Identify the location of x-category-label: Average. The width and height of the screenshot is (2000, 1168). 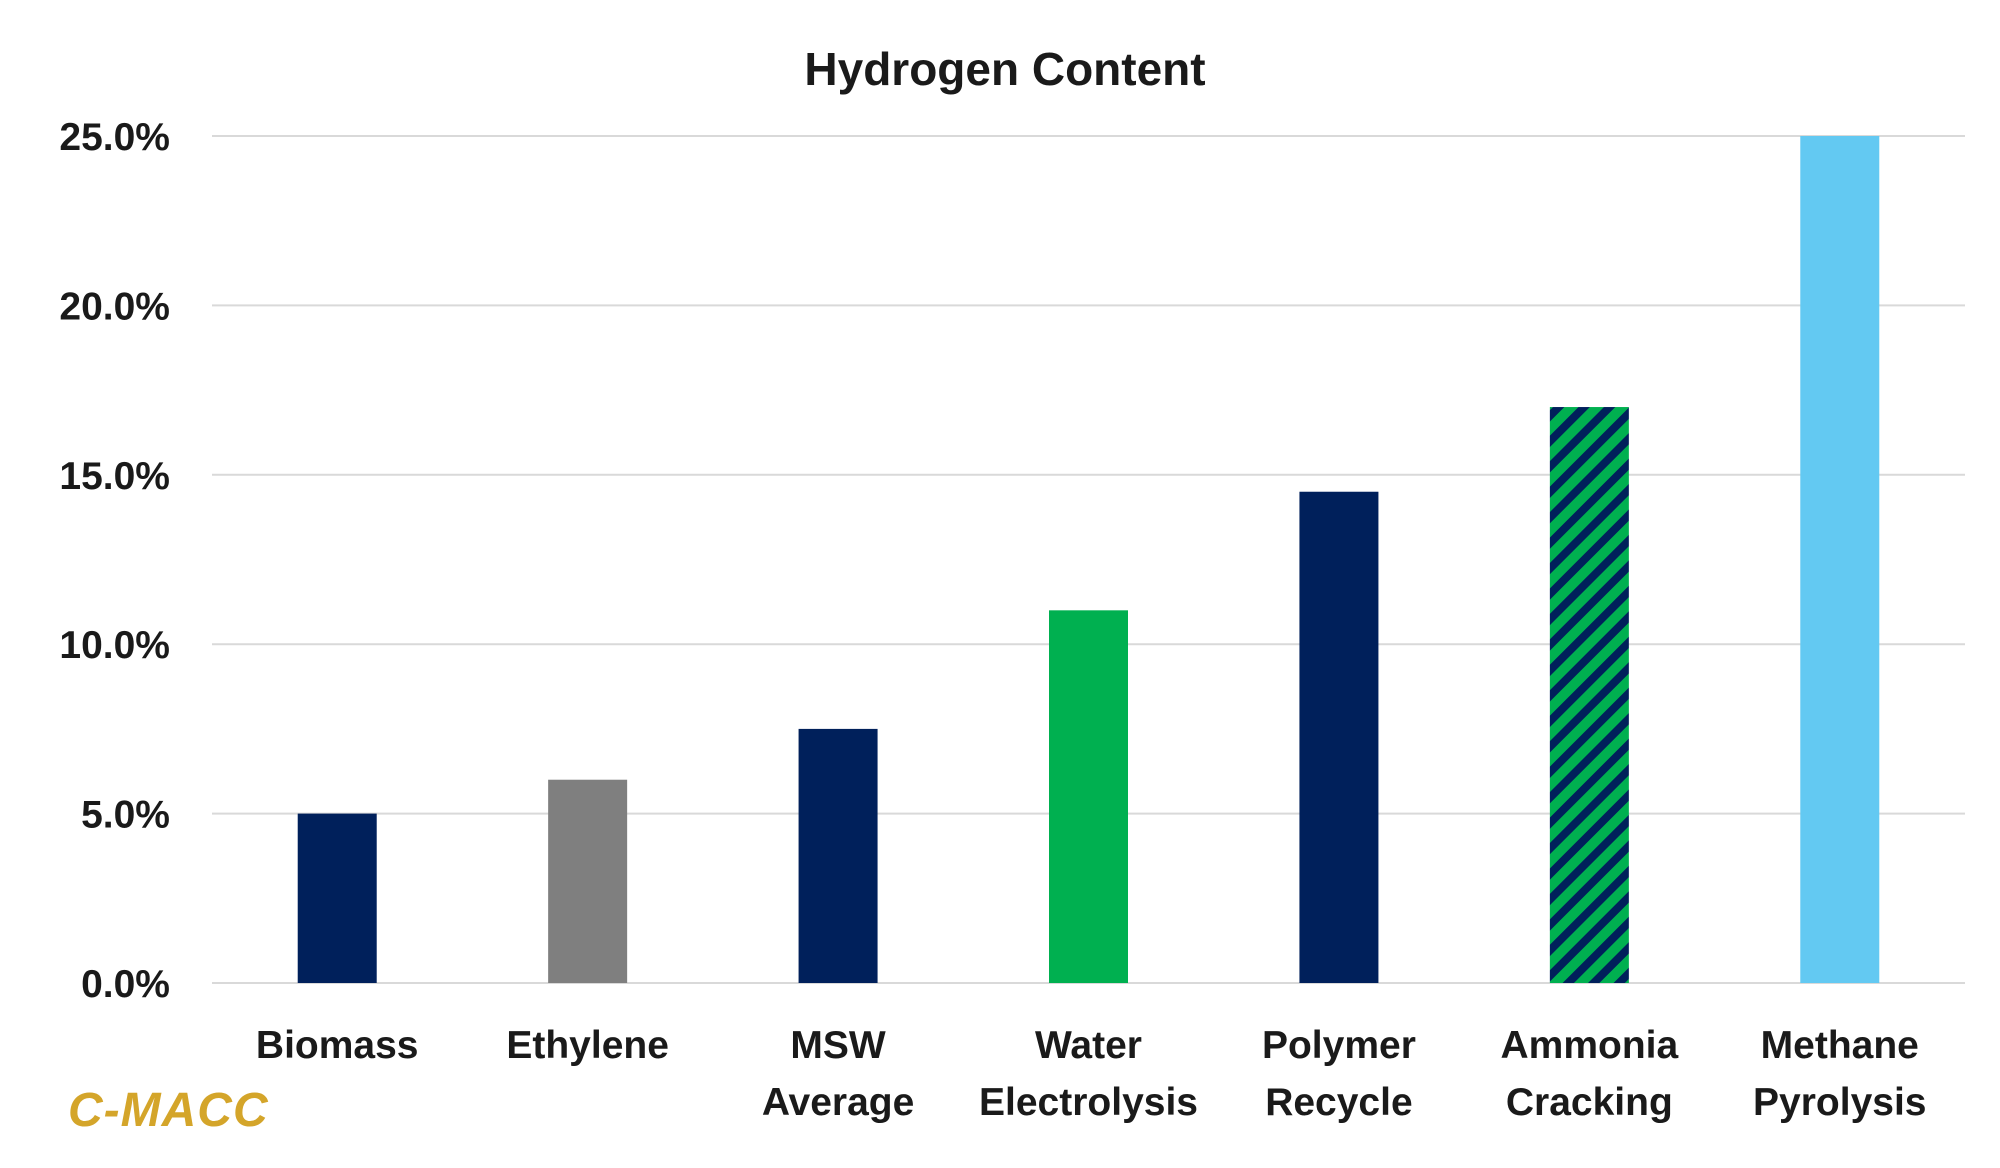
(838, 1102).